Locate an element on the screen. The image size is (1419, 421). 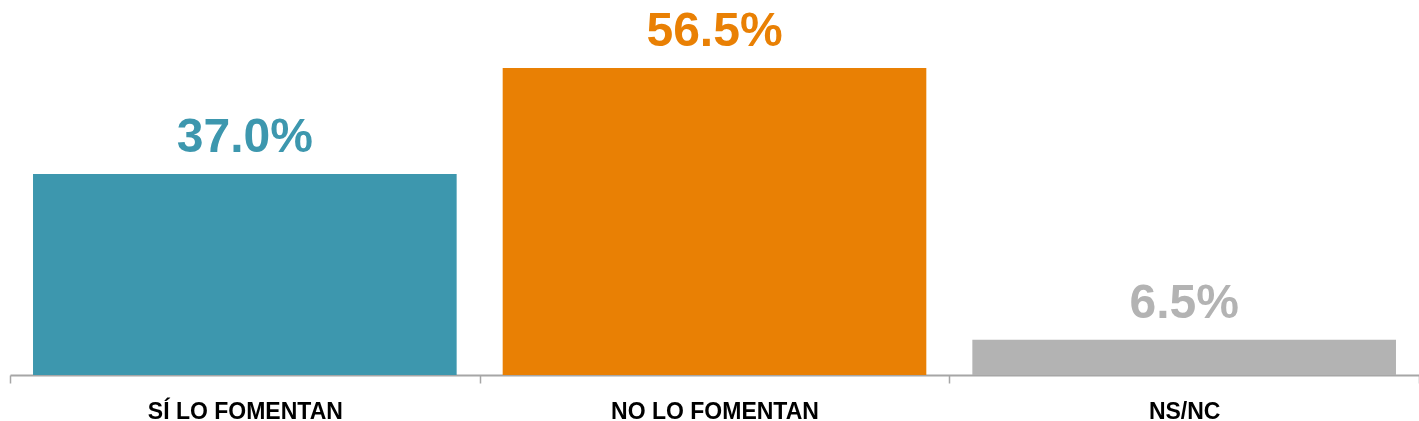
x-tick-label: NO LO FOMENTAN is located at coordinates (715, 409).